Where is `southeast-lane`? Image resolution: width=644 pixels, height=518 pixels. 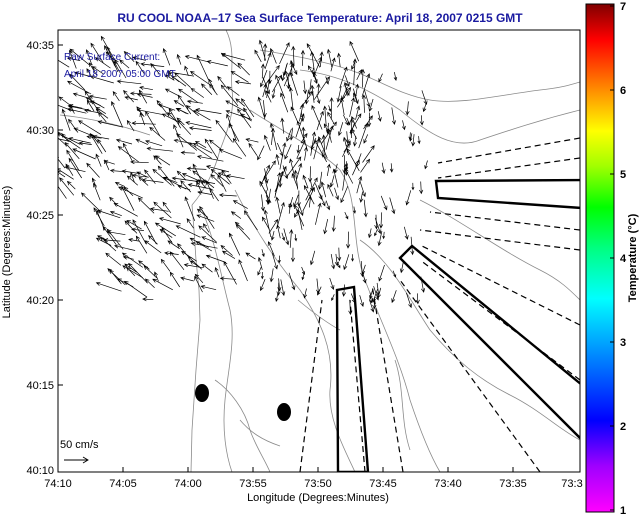
southeast-lane is located at coordinates (489, 342).